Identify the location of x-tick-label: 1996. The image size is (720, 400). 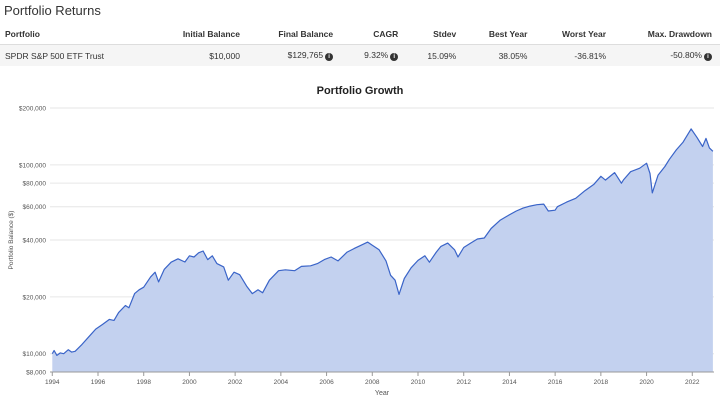
(98, 382).